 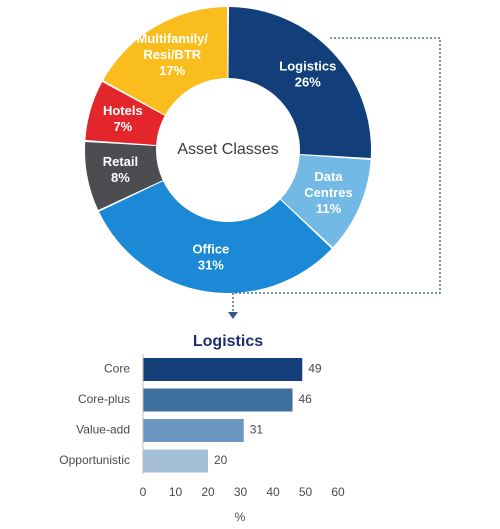 I want to click on donut-slice-name-label: Resi/BTR, so click(x=172, y=54).